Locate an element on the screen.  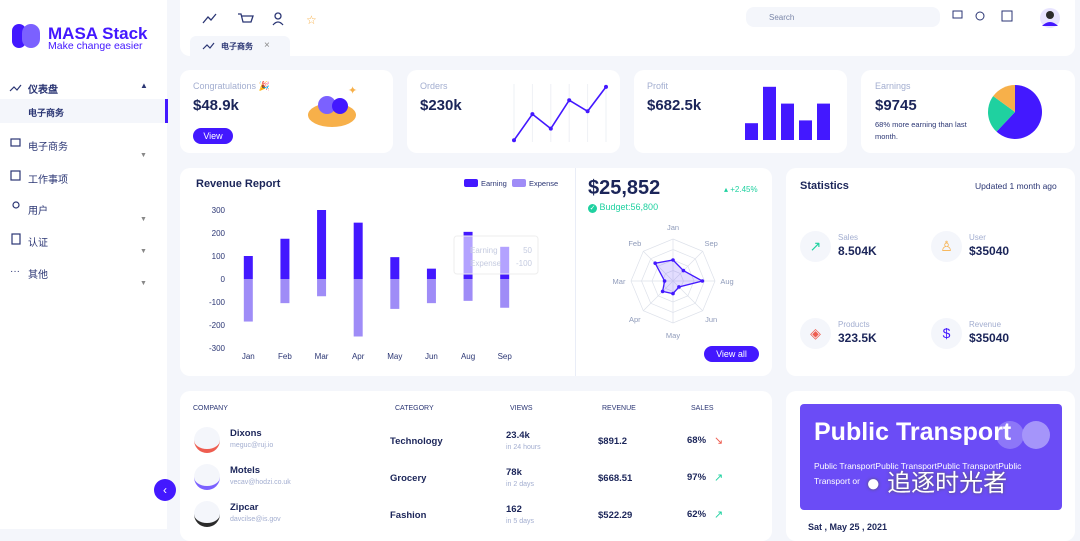
search-placeholder: Search is located at coordinates (782, 17).